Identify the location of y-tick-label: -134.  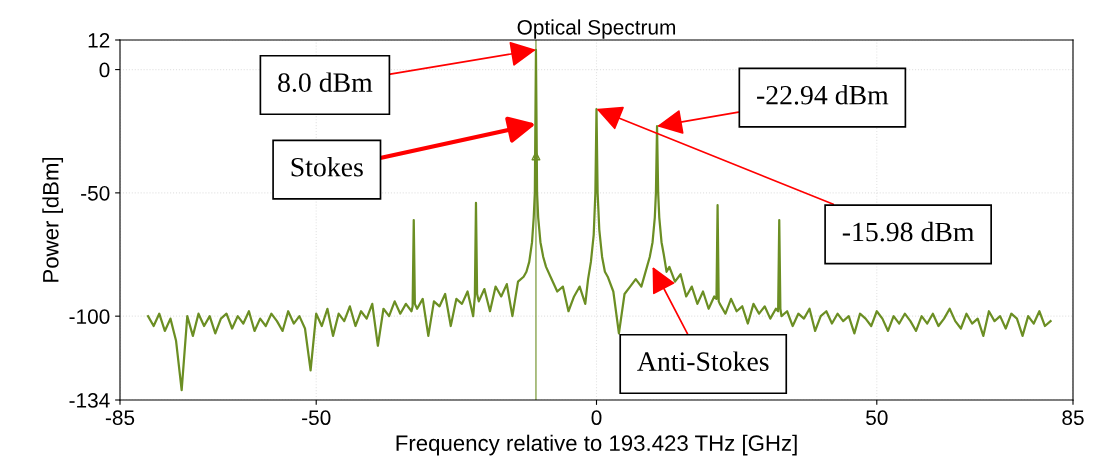
(89, 400).